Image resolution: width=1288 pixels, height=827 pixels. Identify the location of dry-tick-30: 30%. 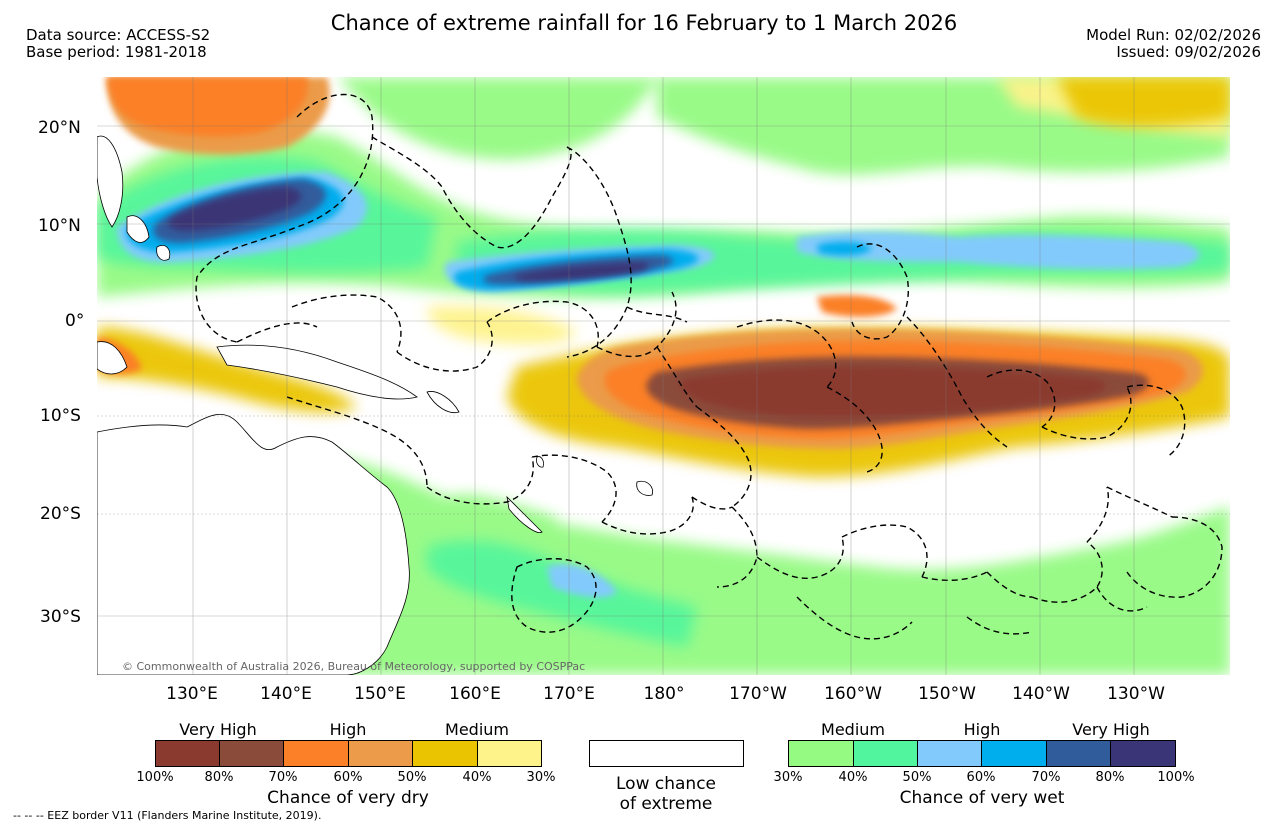
(541, 777).